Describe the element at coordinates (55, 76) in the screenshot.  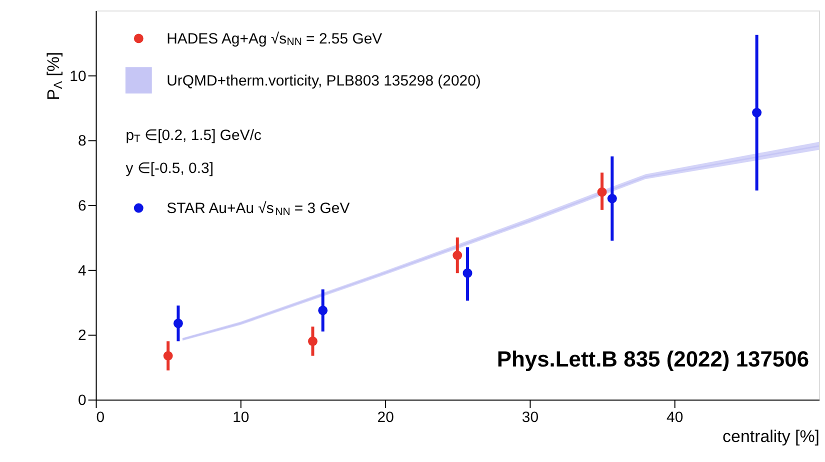
I see `y-axis-title: PΛ [%]` at that location.